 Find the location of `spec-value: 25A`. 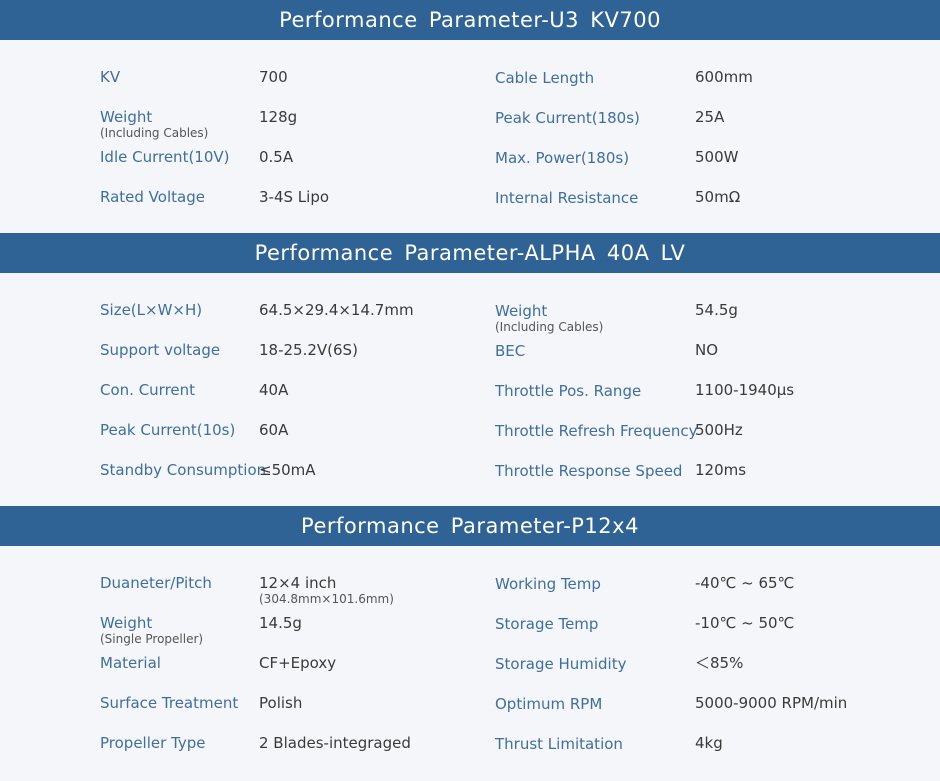

spec-value: 25A is located at coordinates (710, 117).